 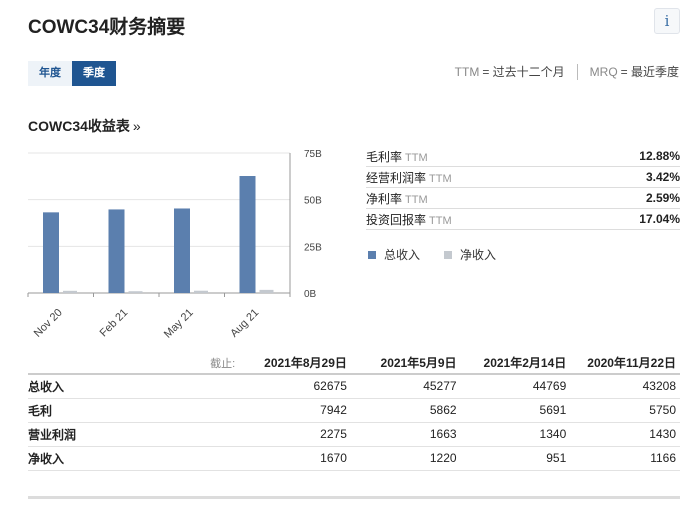 What do you see at coordinates (396, 219) in the screenshot?
I see `metric-label: 投资回报率` at bounding box center [396, 219].